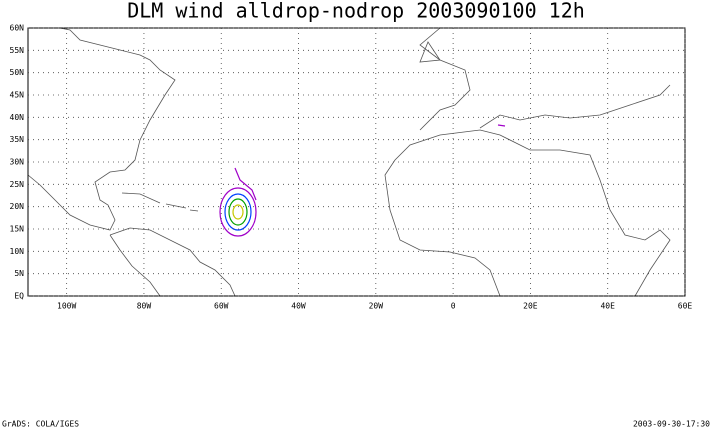 The height and width of the screenshot is (431, 713). I want to click on y-tick-label: 40N, so click(17, 117).